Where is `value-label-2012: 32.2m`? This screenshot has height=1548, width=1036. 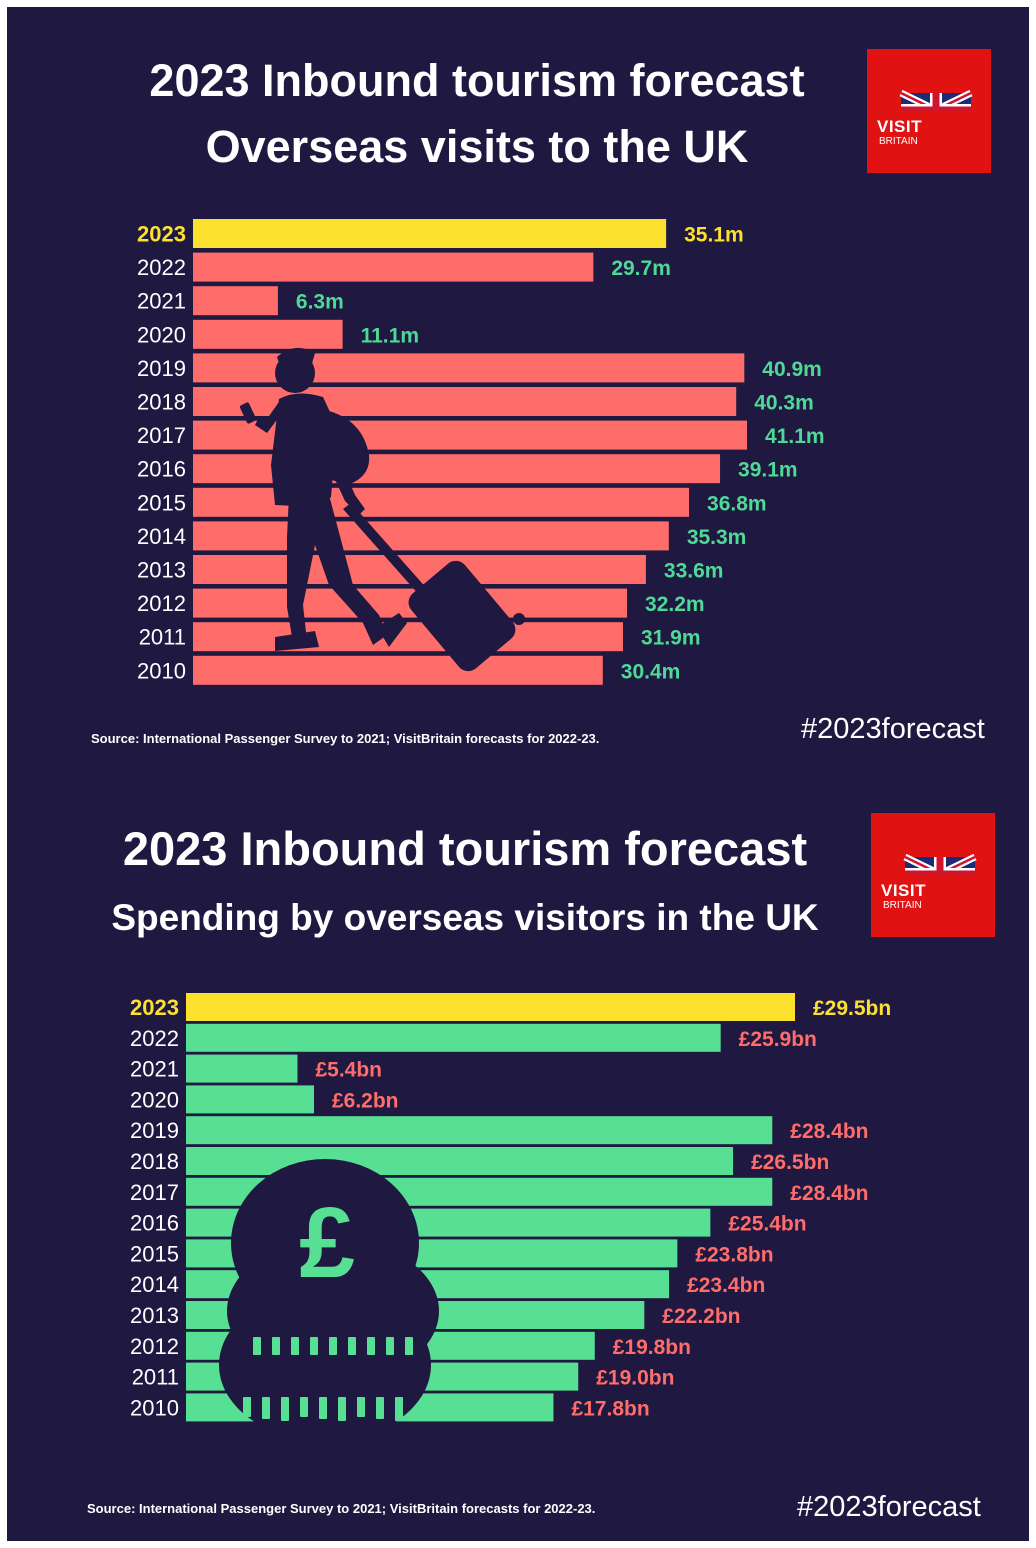
value-label-2012: 32.2m is located at coordinates (675, 604).